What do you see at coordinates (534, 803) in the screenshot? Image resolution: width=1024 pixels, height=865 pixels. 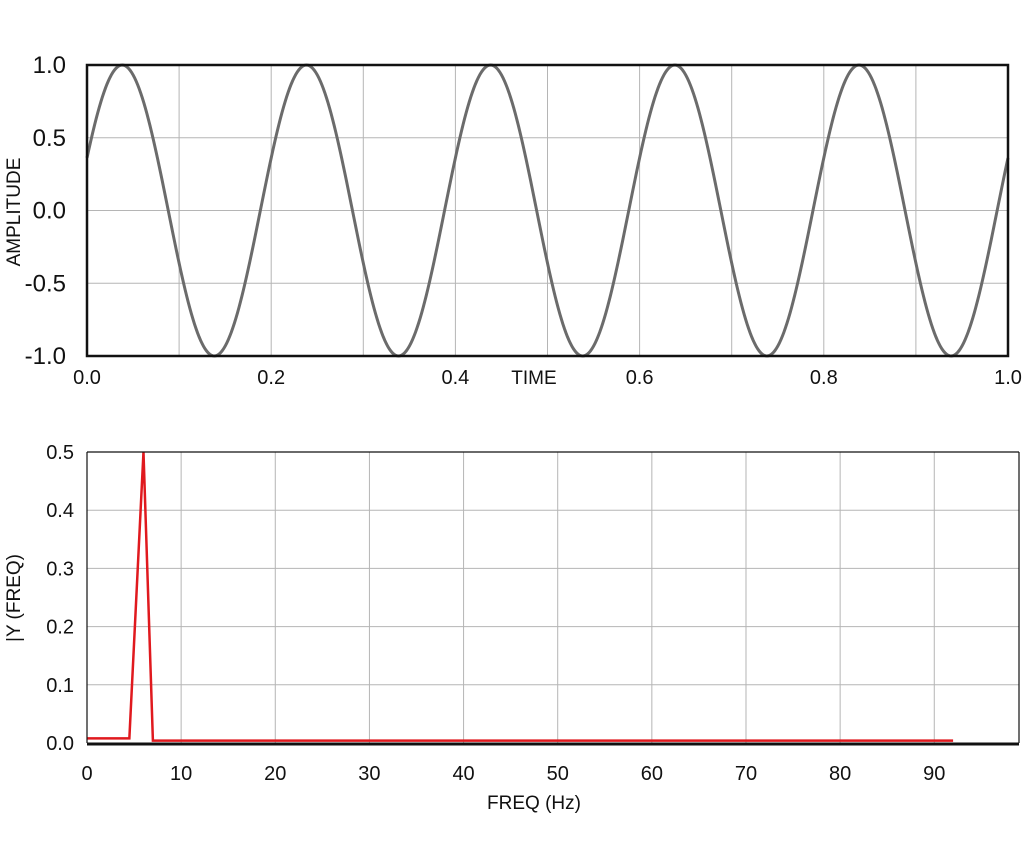 I see `frequency-axis-label: FREQ (Hz)` at bounding box center [534, 803].